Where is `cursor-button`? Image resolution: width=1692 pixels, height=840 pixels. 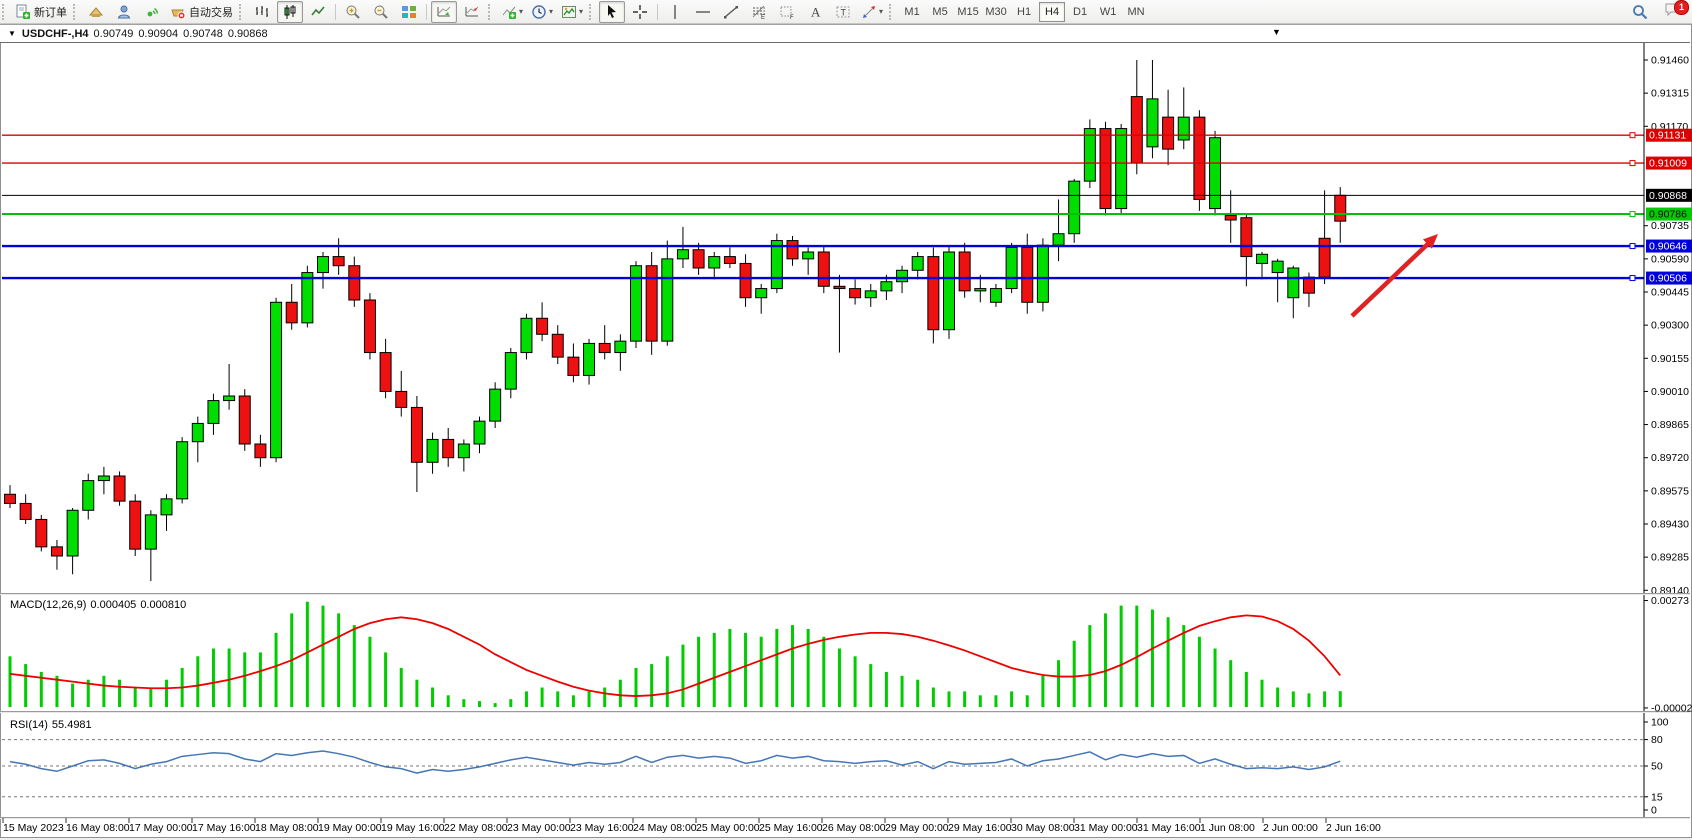
cursor-button is located at coordinates (612, 11).